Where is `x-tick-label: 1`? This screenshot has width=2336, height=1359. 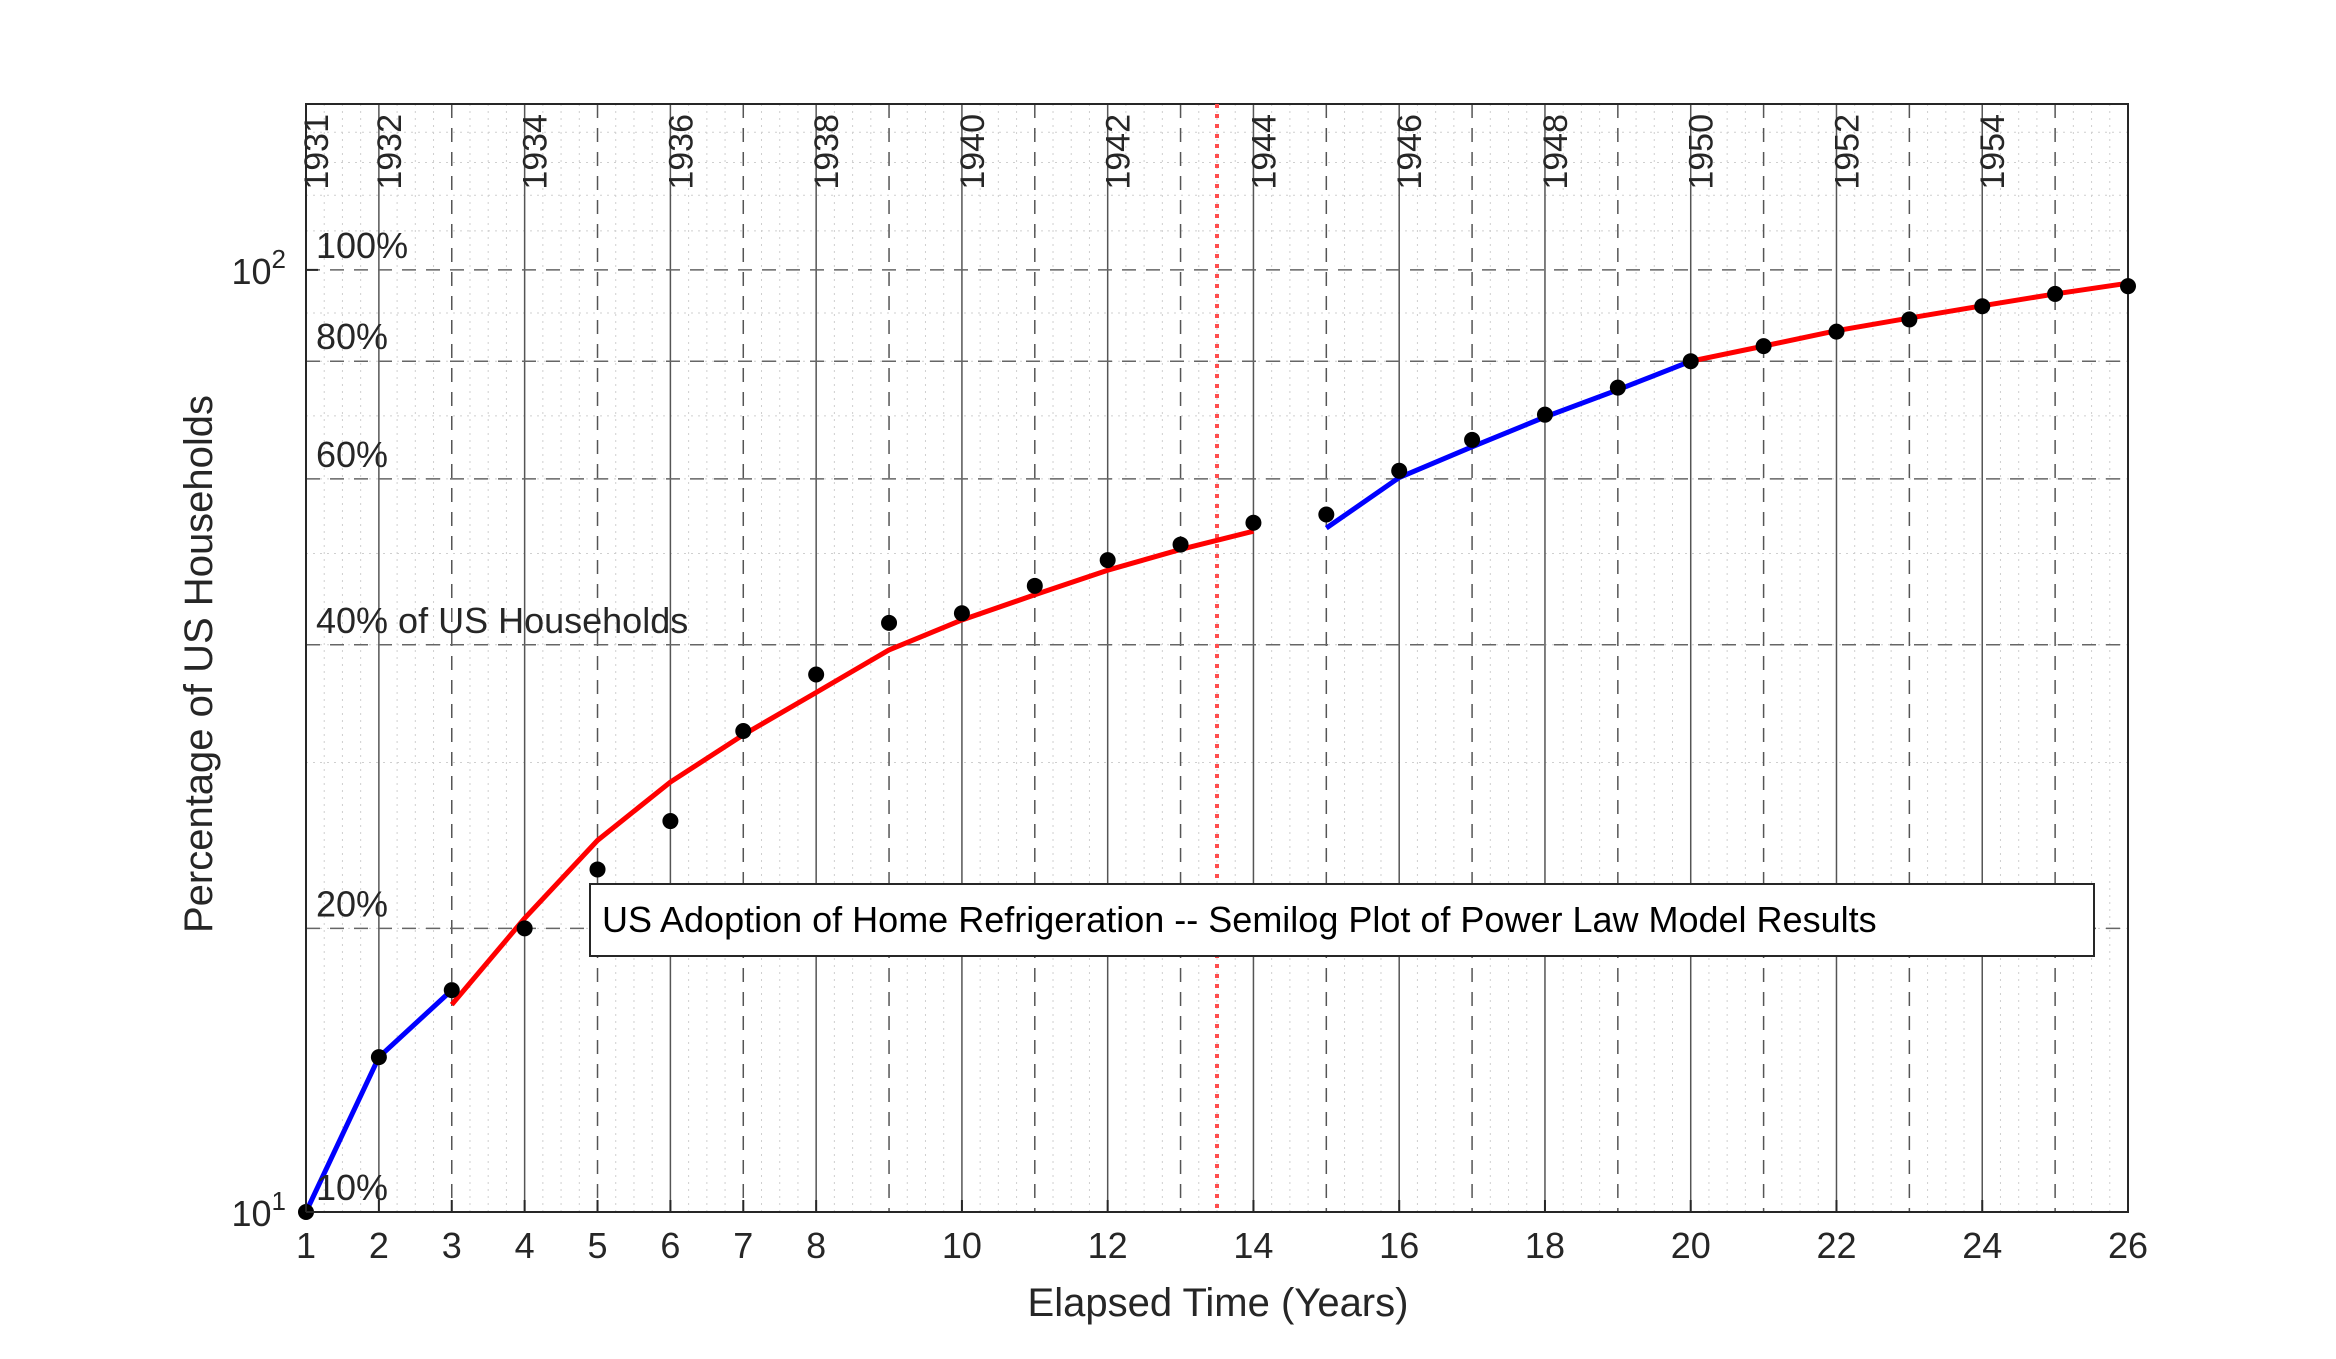
x-tick-label: 1 is located at coordinates (306, 1245).